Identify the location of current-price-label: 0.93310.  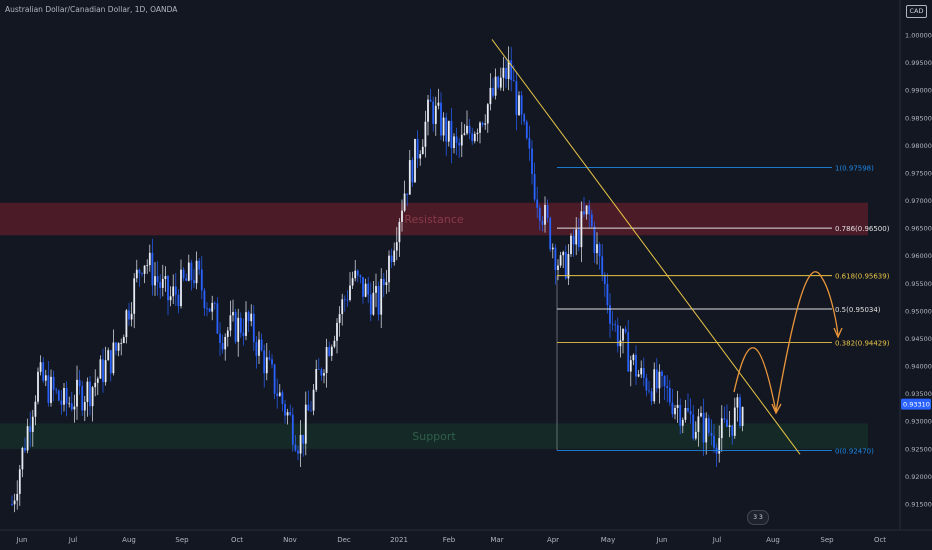
(916, 405).